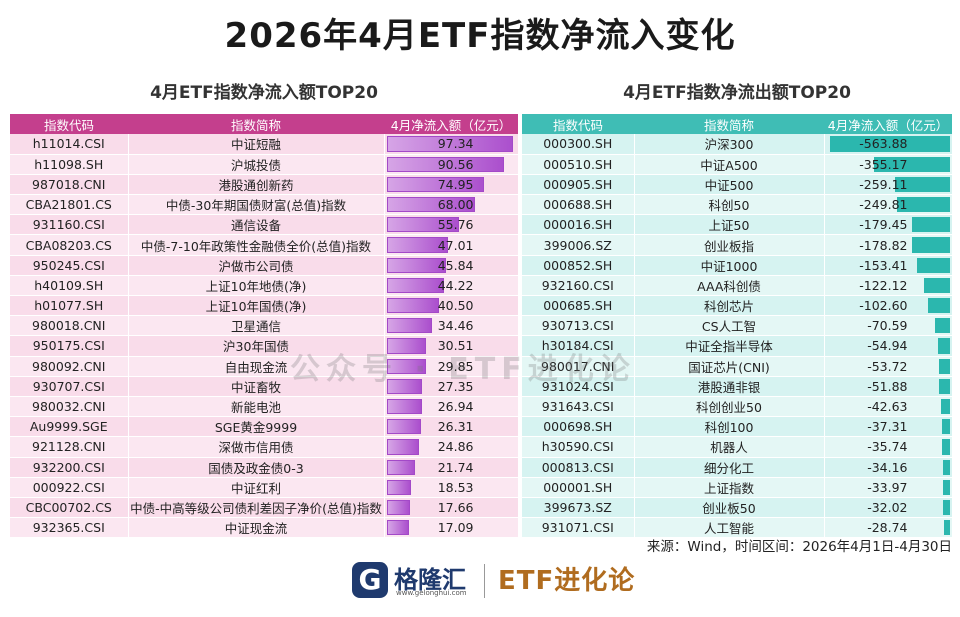 This screenshot has width=960, height=617. I want to click on index-name: 通信设备, so click(256, 225).